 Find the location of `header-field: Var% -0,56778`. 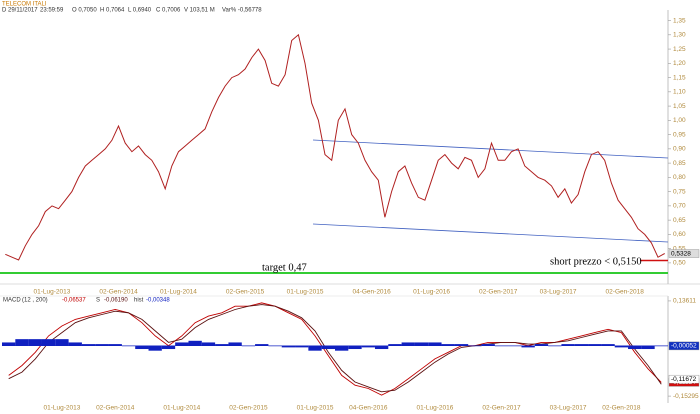

header-field: Var% -0,56778 is located at coordinates (242, 11).